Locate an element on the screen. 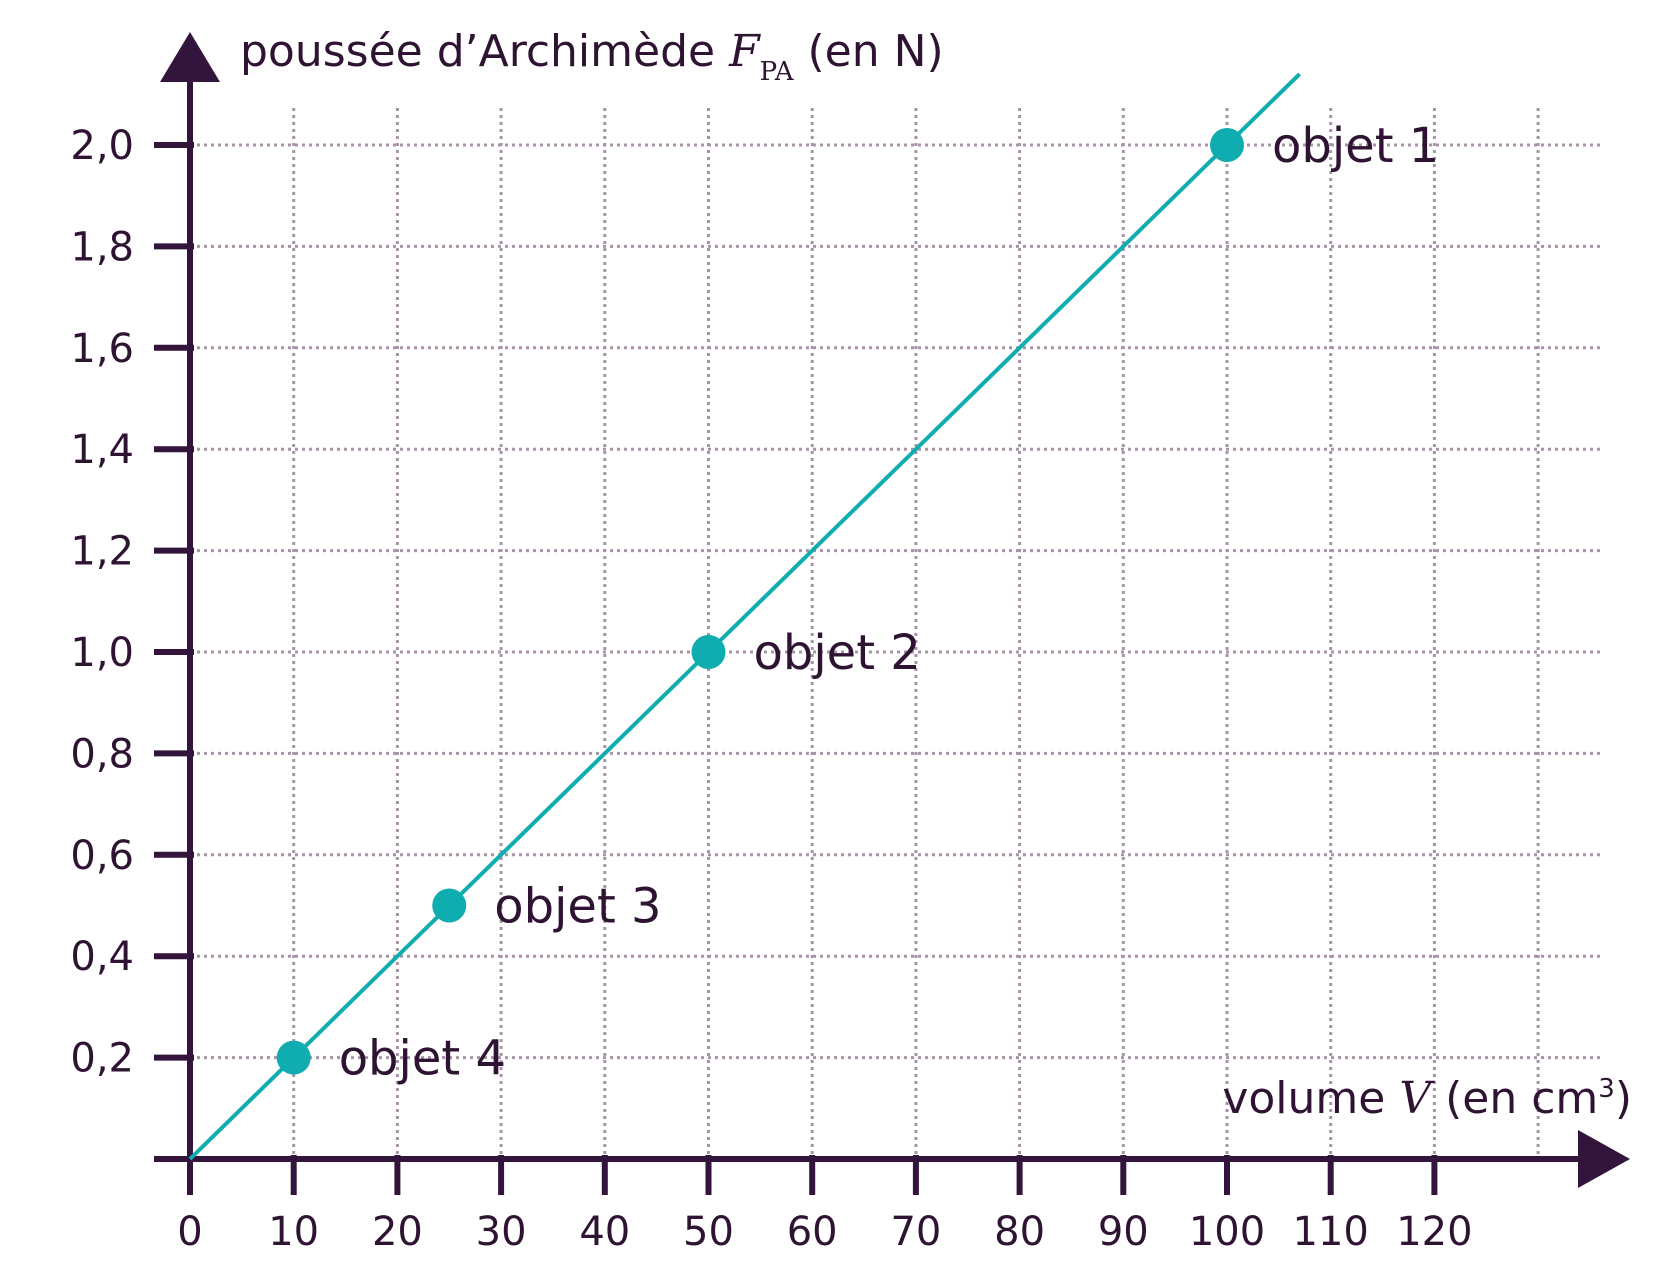 The height and width of the screenshot is (1282, 1668). y-tick-label: 1,8 is located at coordinates (102, 247).